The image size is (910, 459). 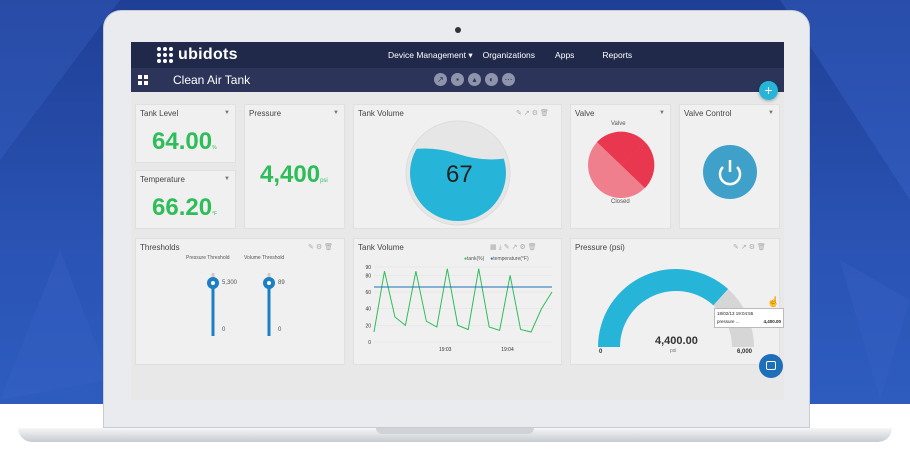 I want to click on widget-tools-icon: ▦⤓✎↗⚙🗑, so click(x=514, y=247).